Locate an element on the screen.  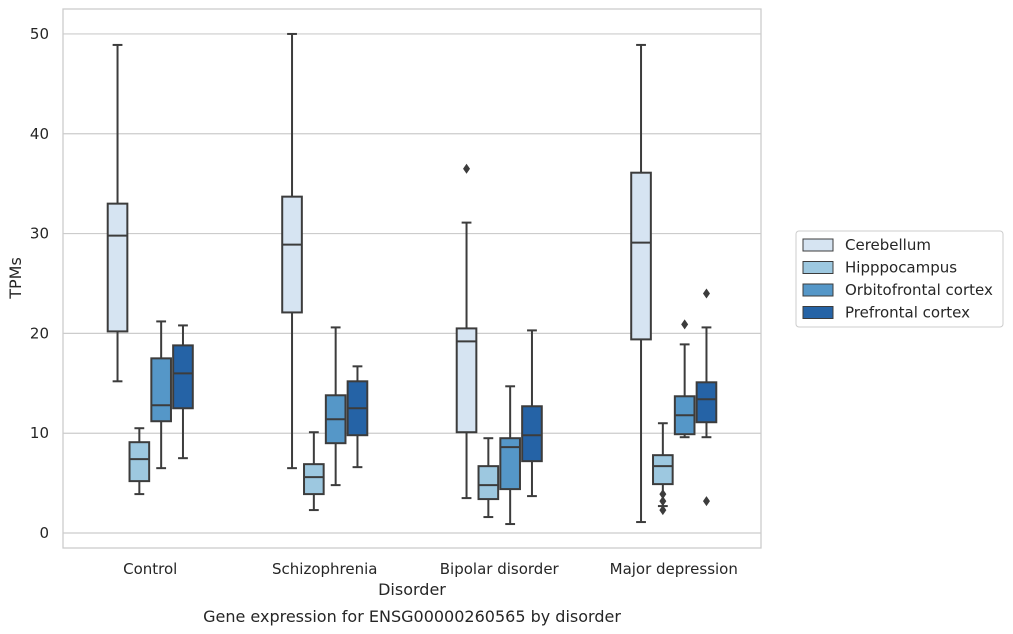
legend-frame is located at coordinates (899, 279).